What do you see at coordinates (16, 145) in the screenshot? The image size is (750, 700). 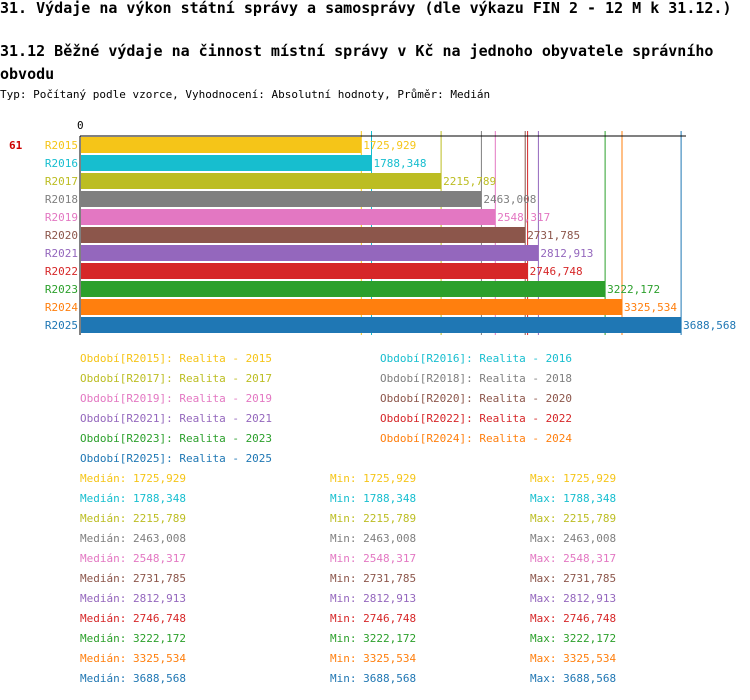 I see `row-marker: 61` at bounding box center [16, 145].